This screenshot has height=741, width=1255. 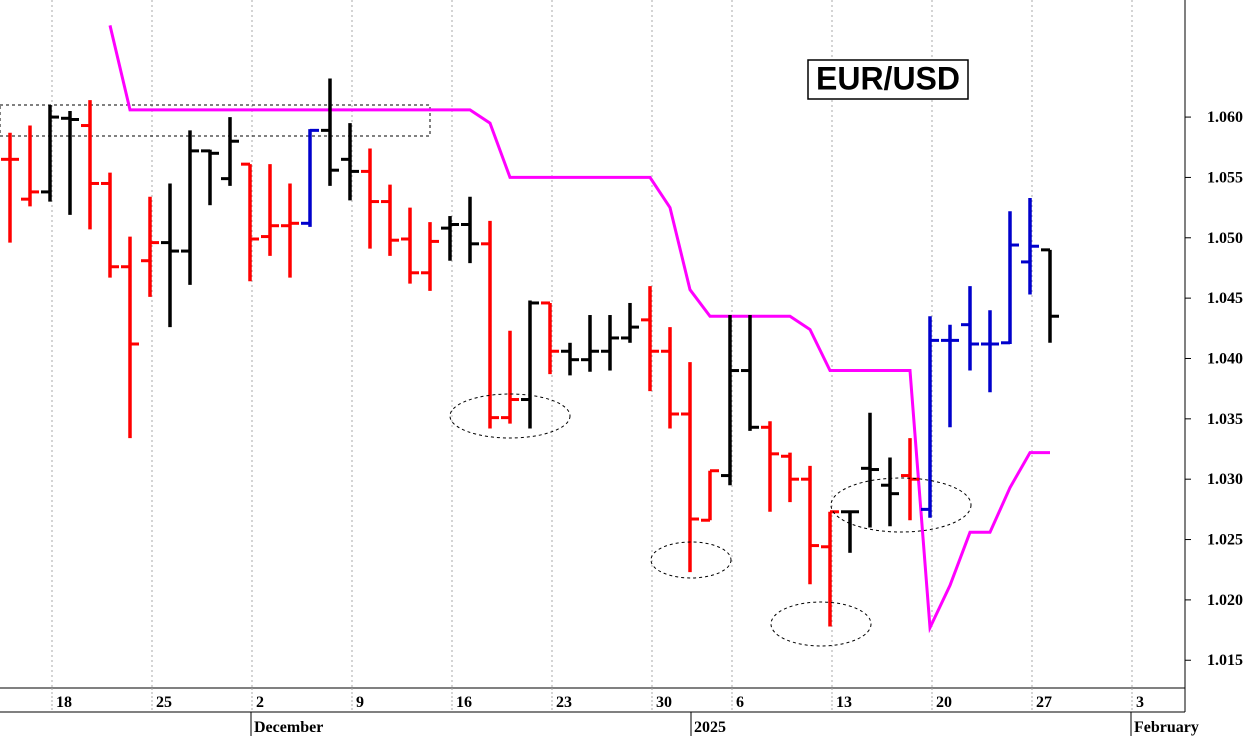 What do you see at coordinates (1225, 419) in the screenshot?
I see `y-tick-label: 1.035` at bounding box center [1225, 419].